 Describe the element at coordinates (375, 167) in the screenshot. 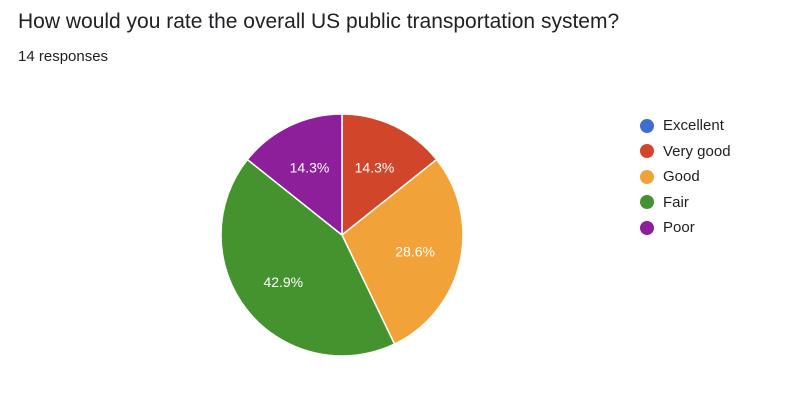

I see `pie-slice-label-very-good: 14.3%` at that location.